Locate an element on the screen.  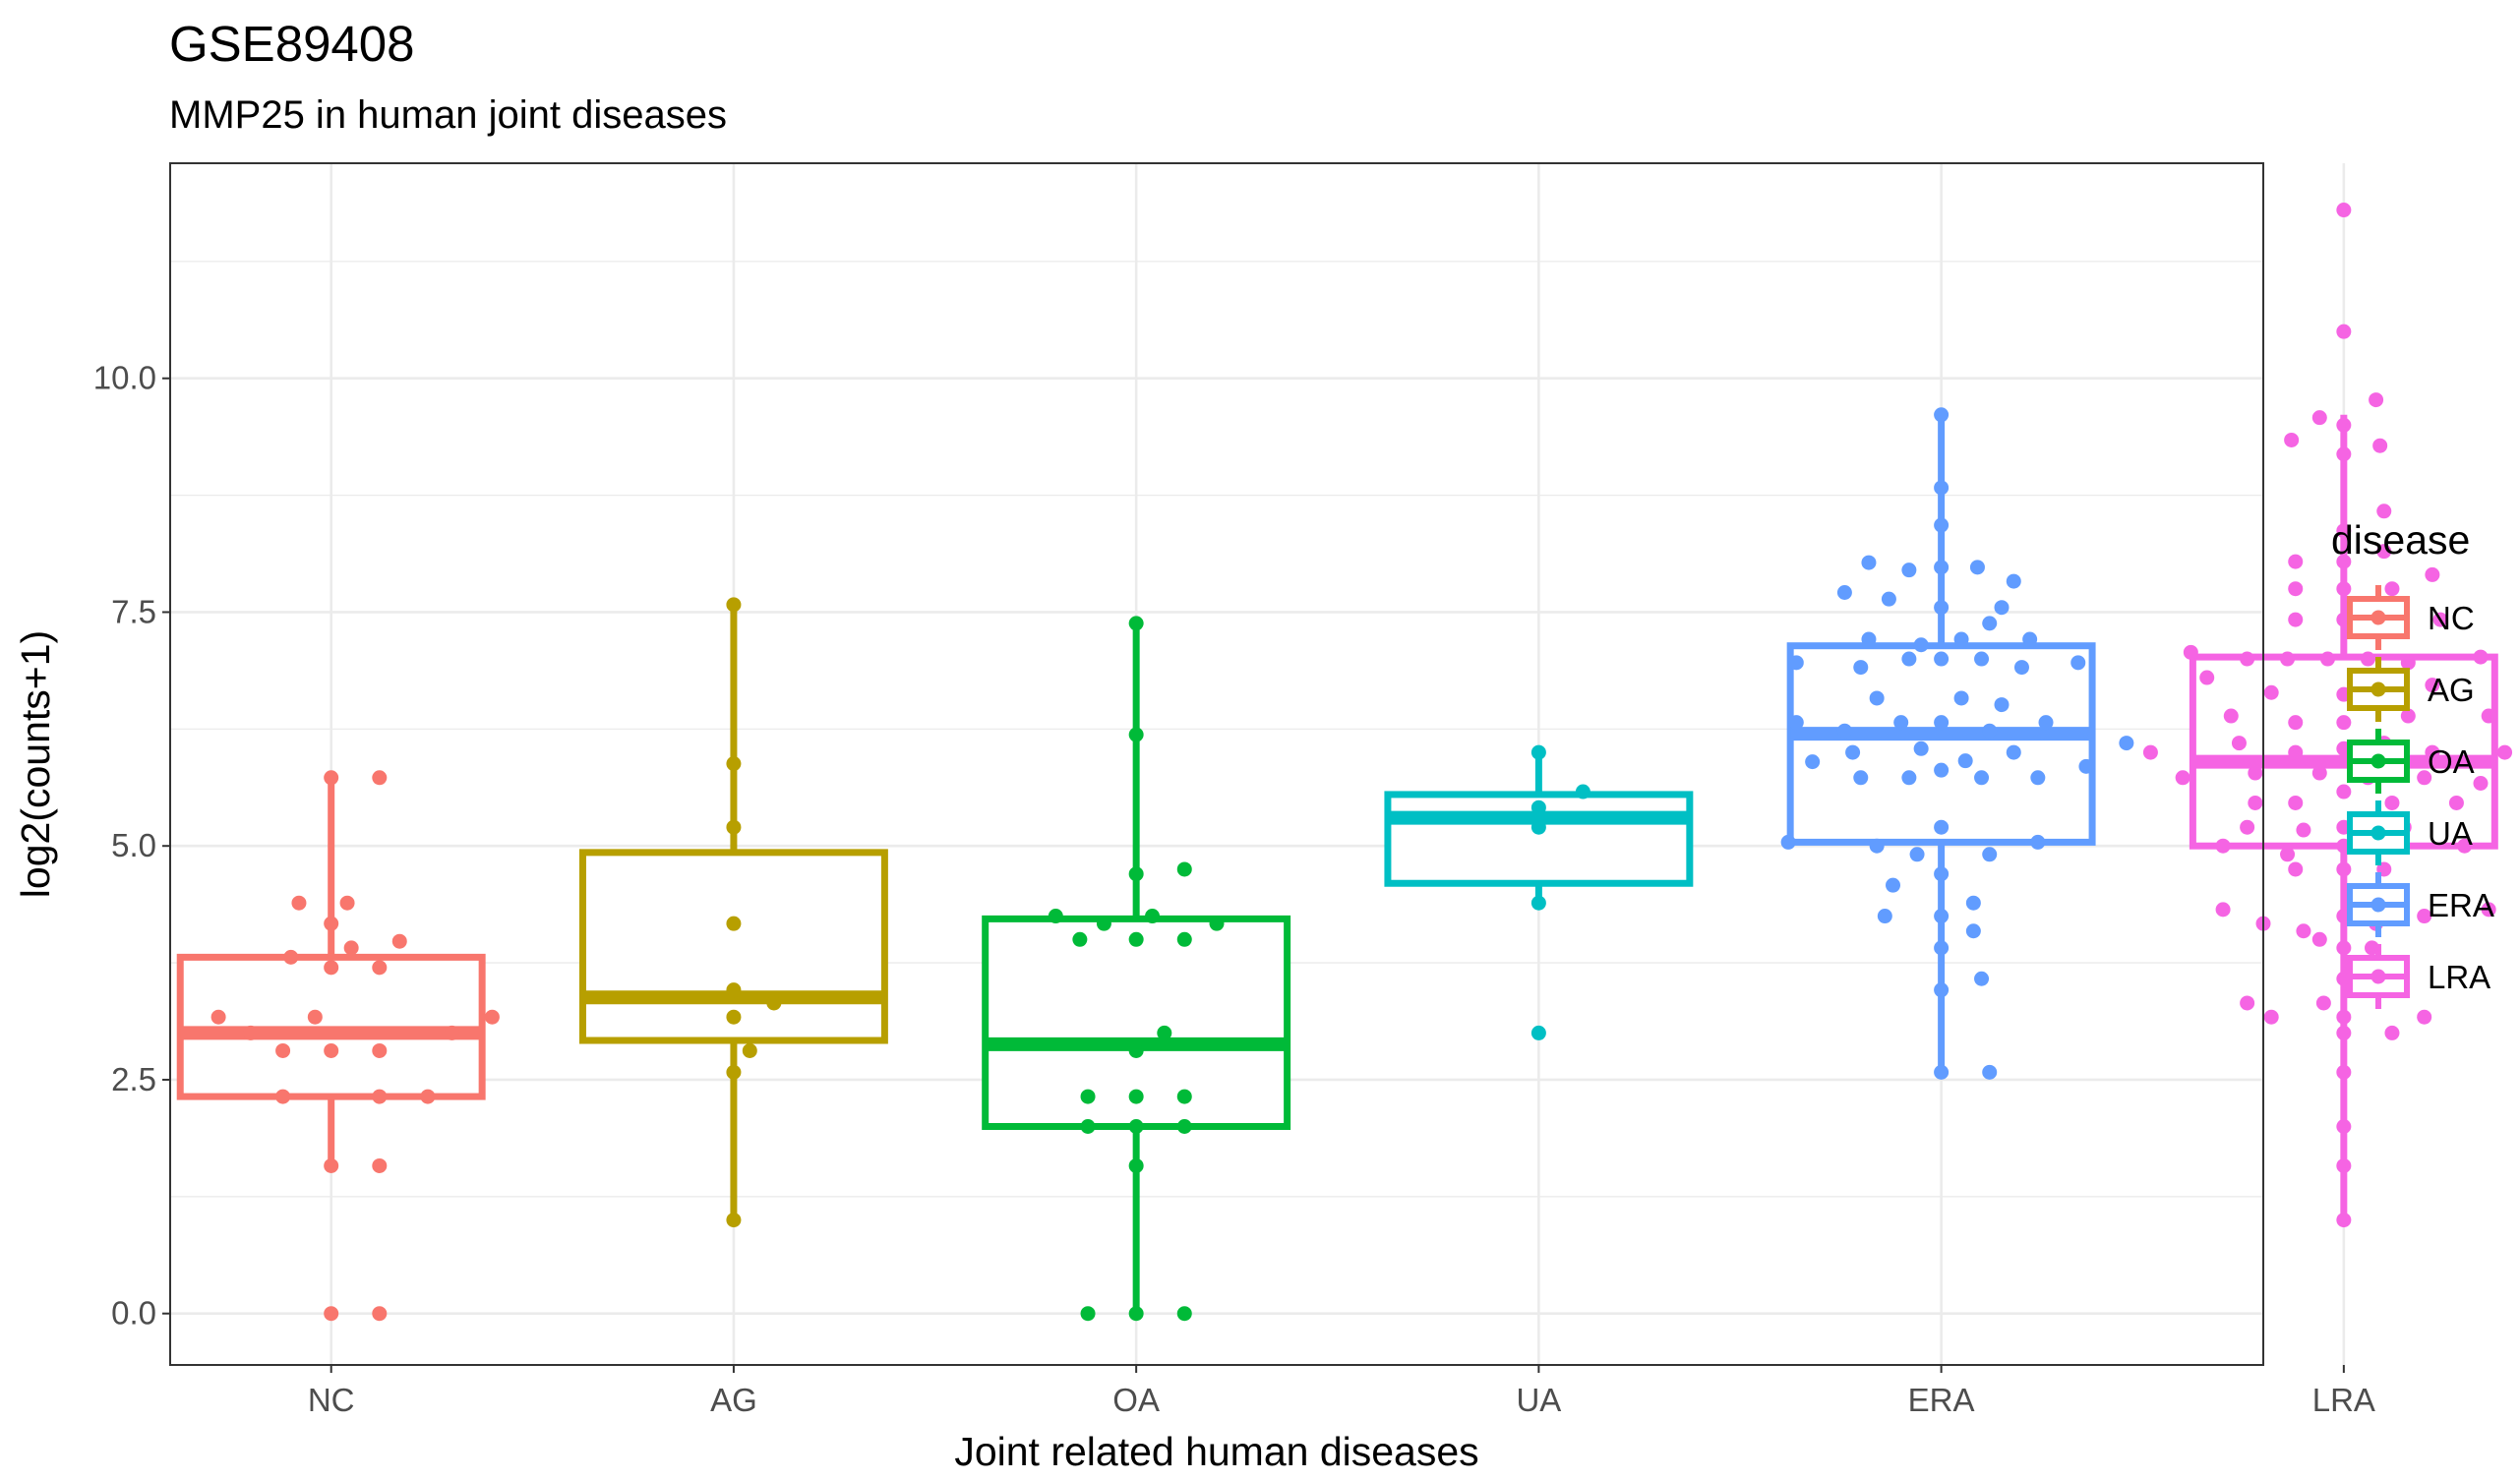
series-oa is located at coordinates (1136, 969).